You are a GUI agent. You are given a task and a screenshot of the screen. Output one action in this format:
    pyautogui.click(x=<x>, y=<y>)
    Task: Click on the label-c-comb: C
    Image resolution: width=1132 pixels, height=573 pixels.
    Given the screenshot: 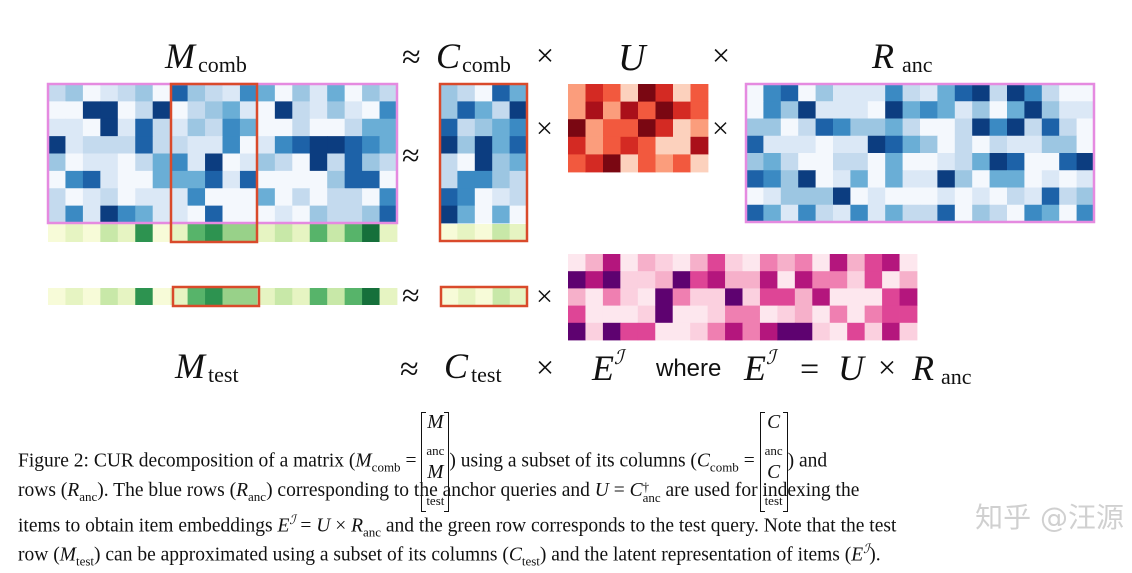 What is the action you would take?
    pyautogui.click(x=448, y=56)
    